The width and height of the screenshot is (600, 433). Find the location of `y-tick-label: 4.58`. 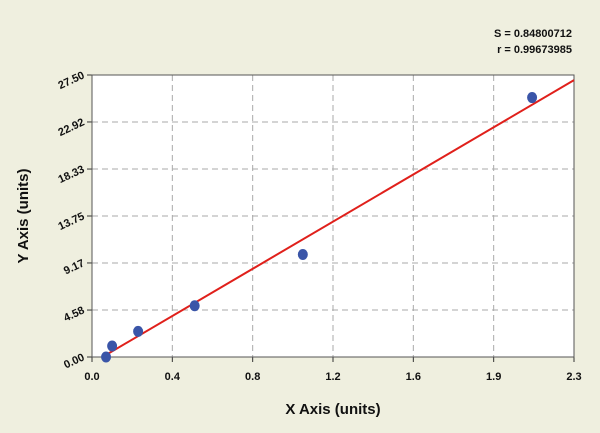

y-tick-label: 4.58 is located at coordinates (74, 315).